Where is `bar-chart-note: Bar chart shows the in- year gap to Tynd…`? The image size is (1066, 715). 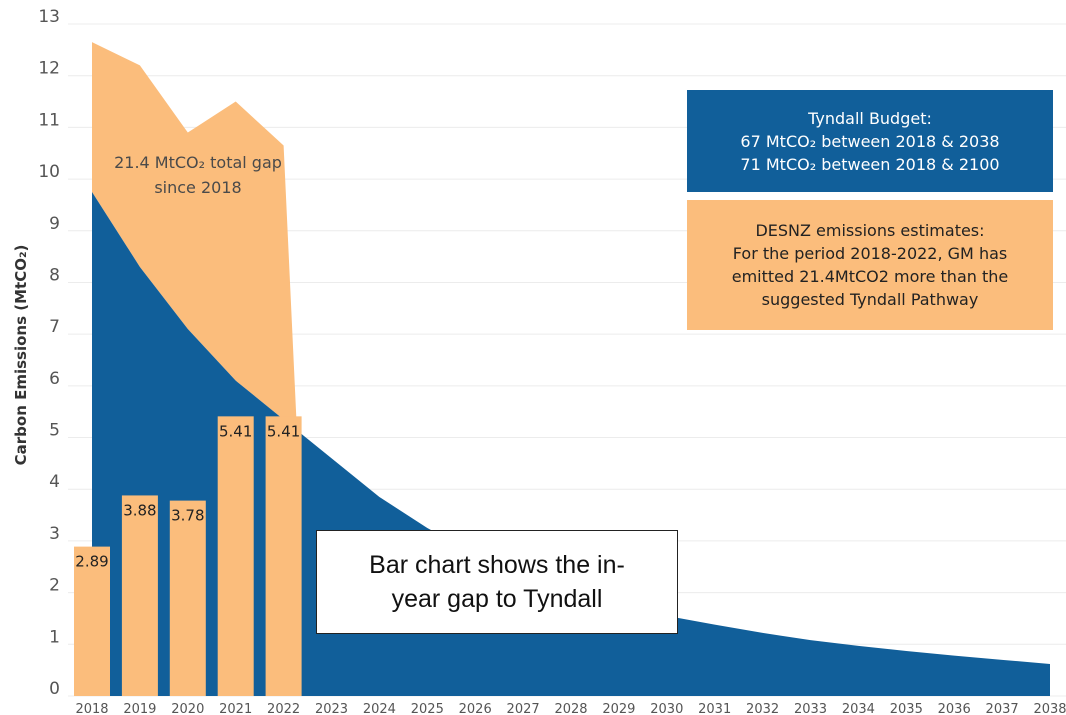
bar-chart-note: Bar chart shows the in- year gap to Tynd… is located at coordinates (497, 582).